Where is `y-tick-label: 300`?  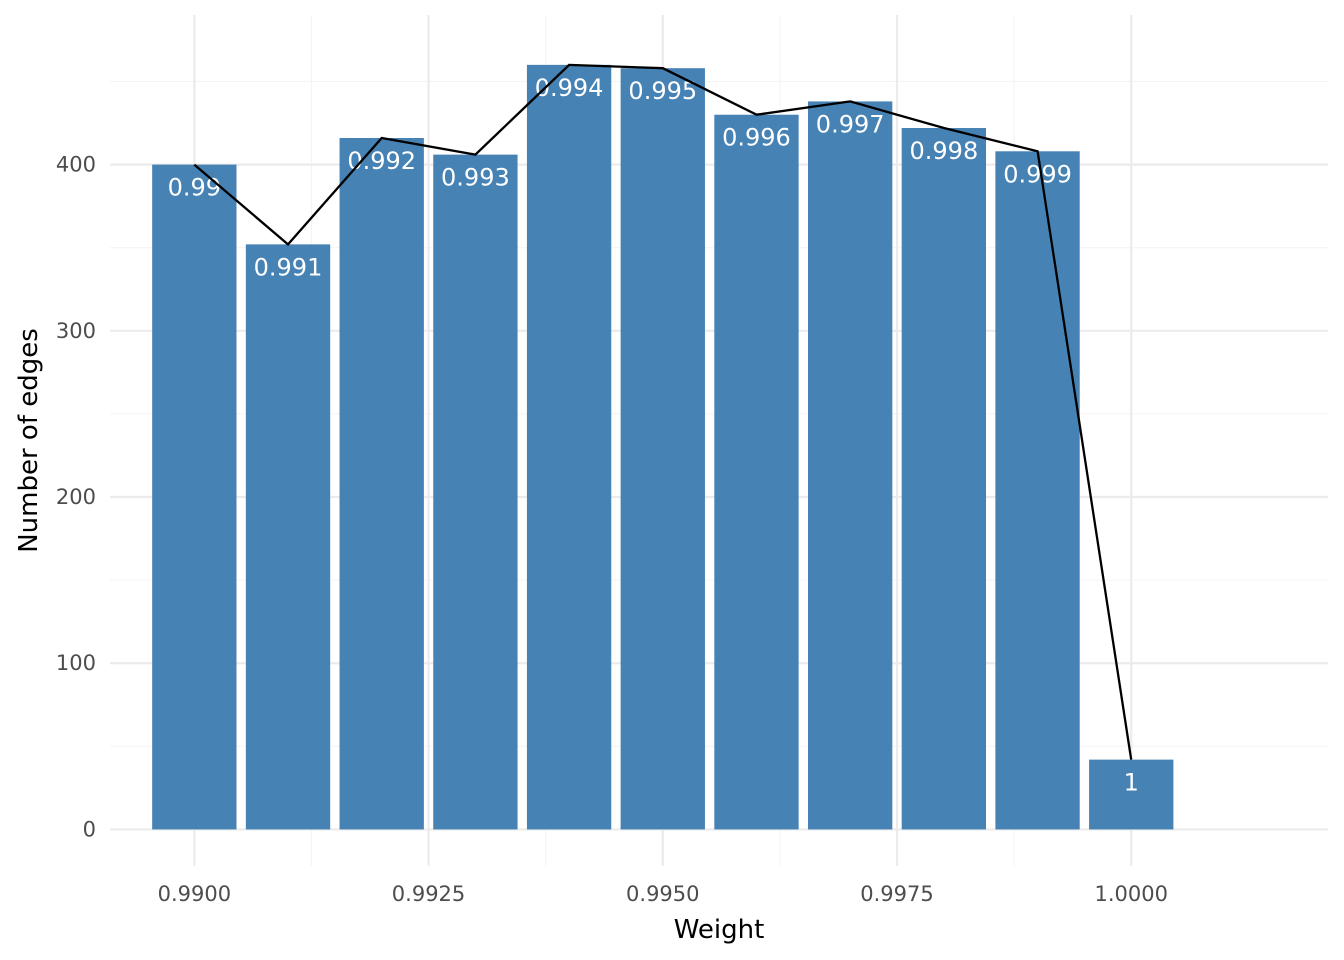
y-tick-label: 300 is located at coordinates (76, 331).